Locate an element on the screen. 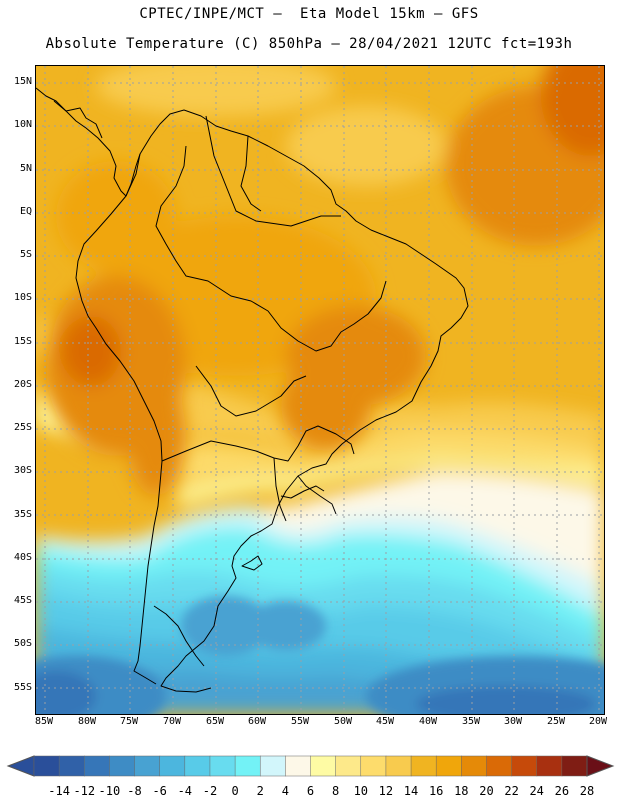 The height and width of the screenshot is (800, 618). lon-label: 65W is located at coordinates (215, 721).